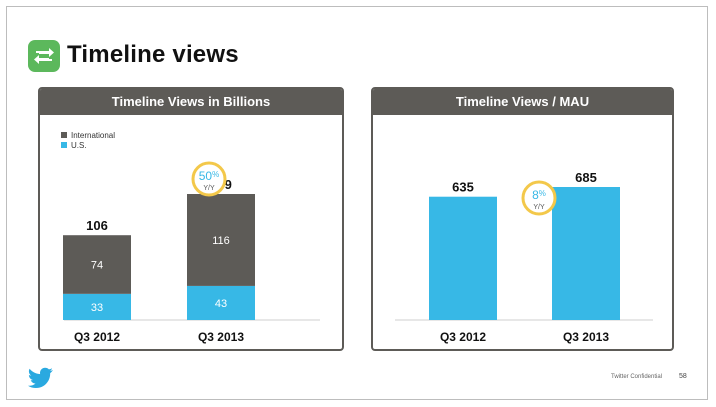  I want to click on page-number: 58, so click(683, 376).